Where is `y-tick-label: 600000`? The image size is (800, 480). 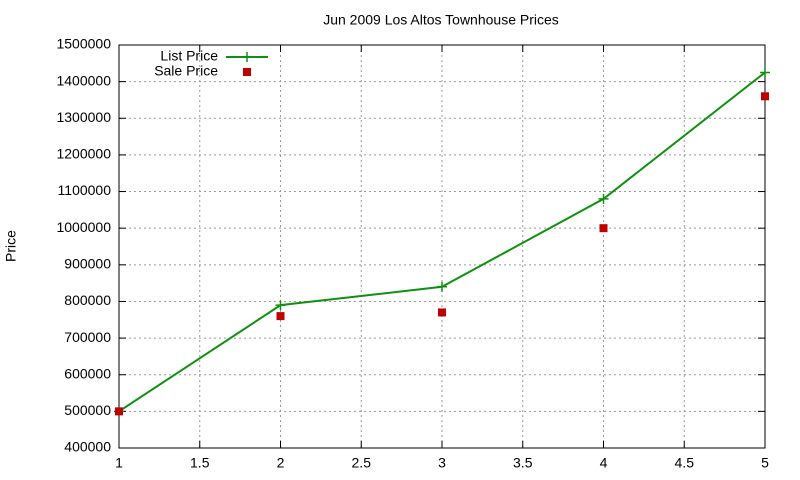 y-tick-label: 600000 is located at coordinates (87, 373).